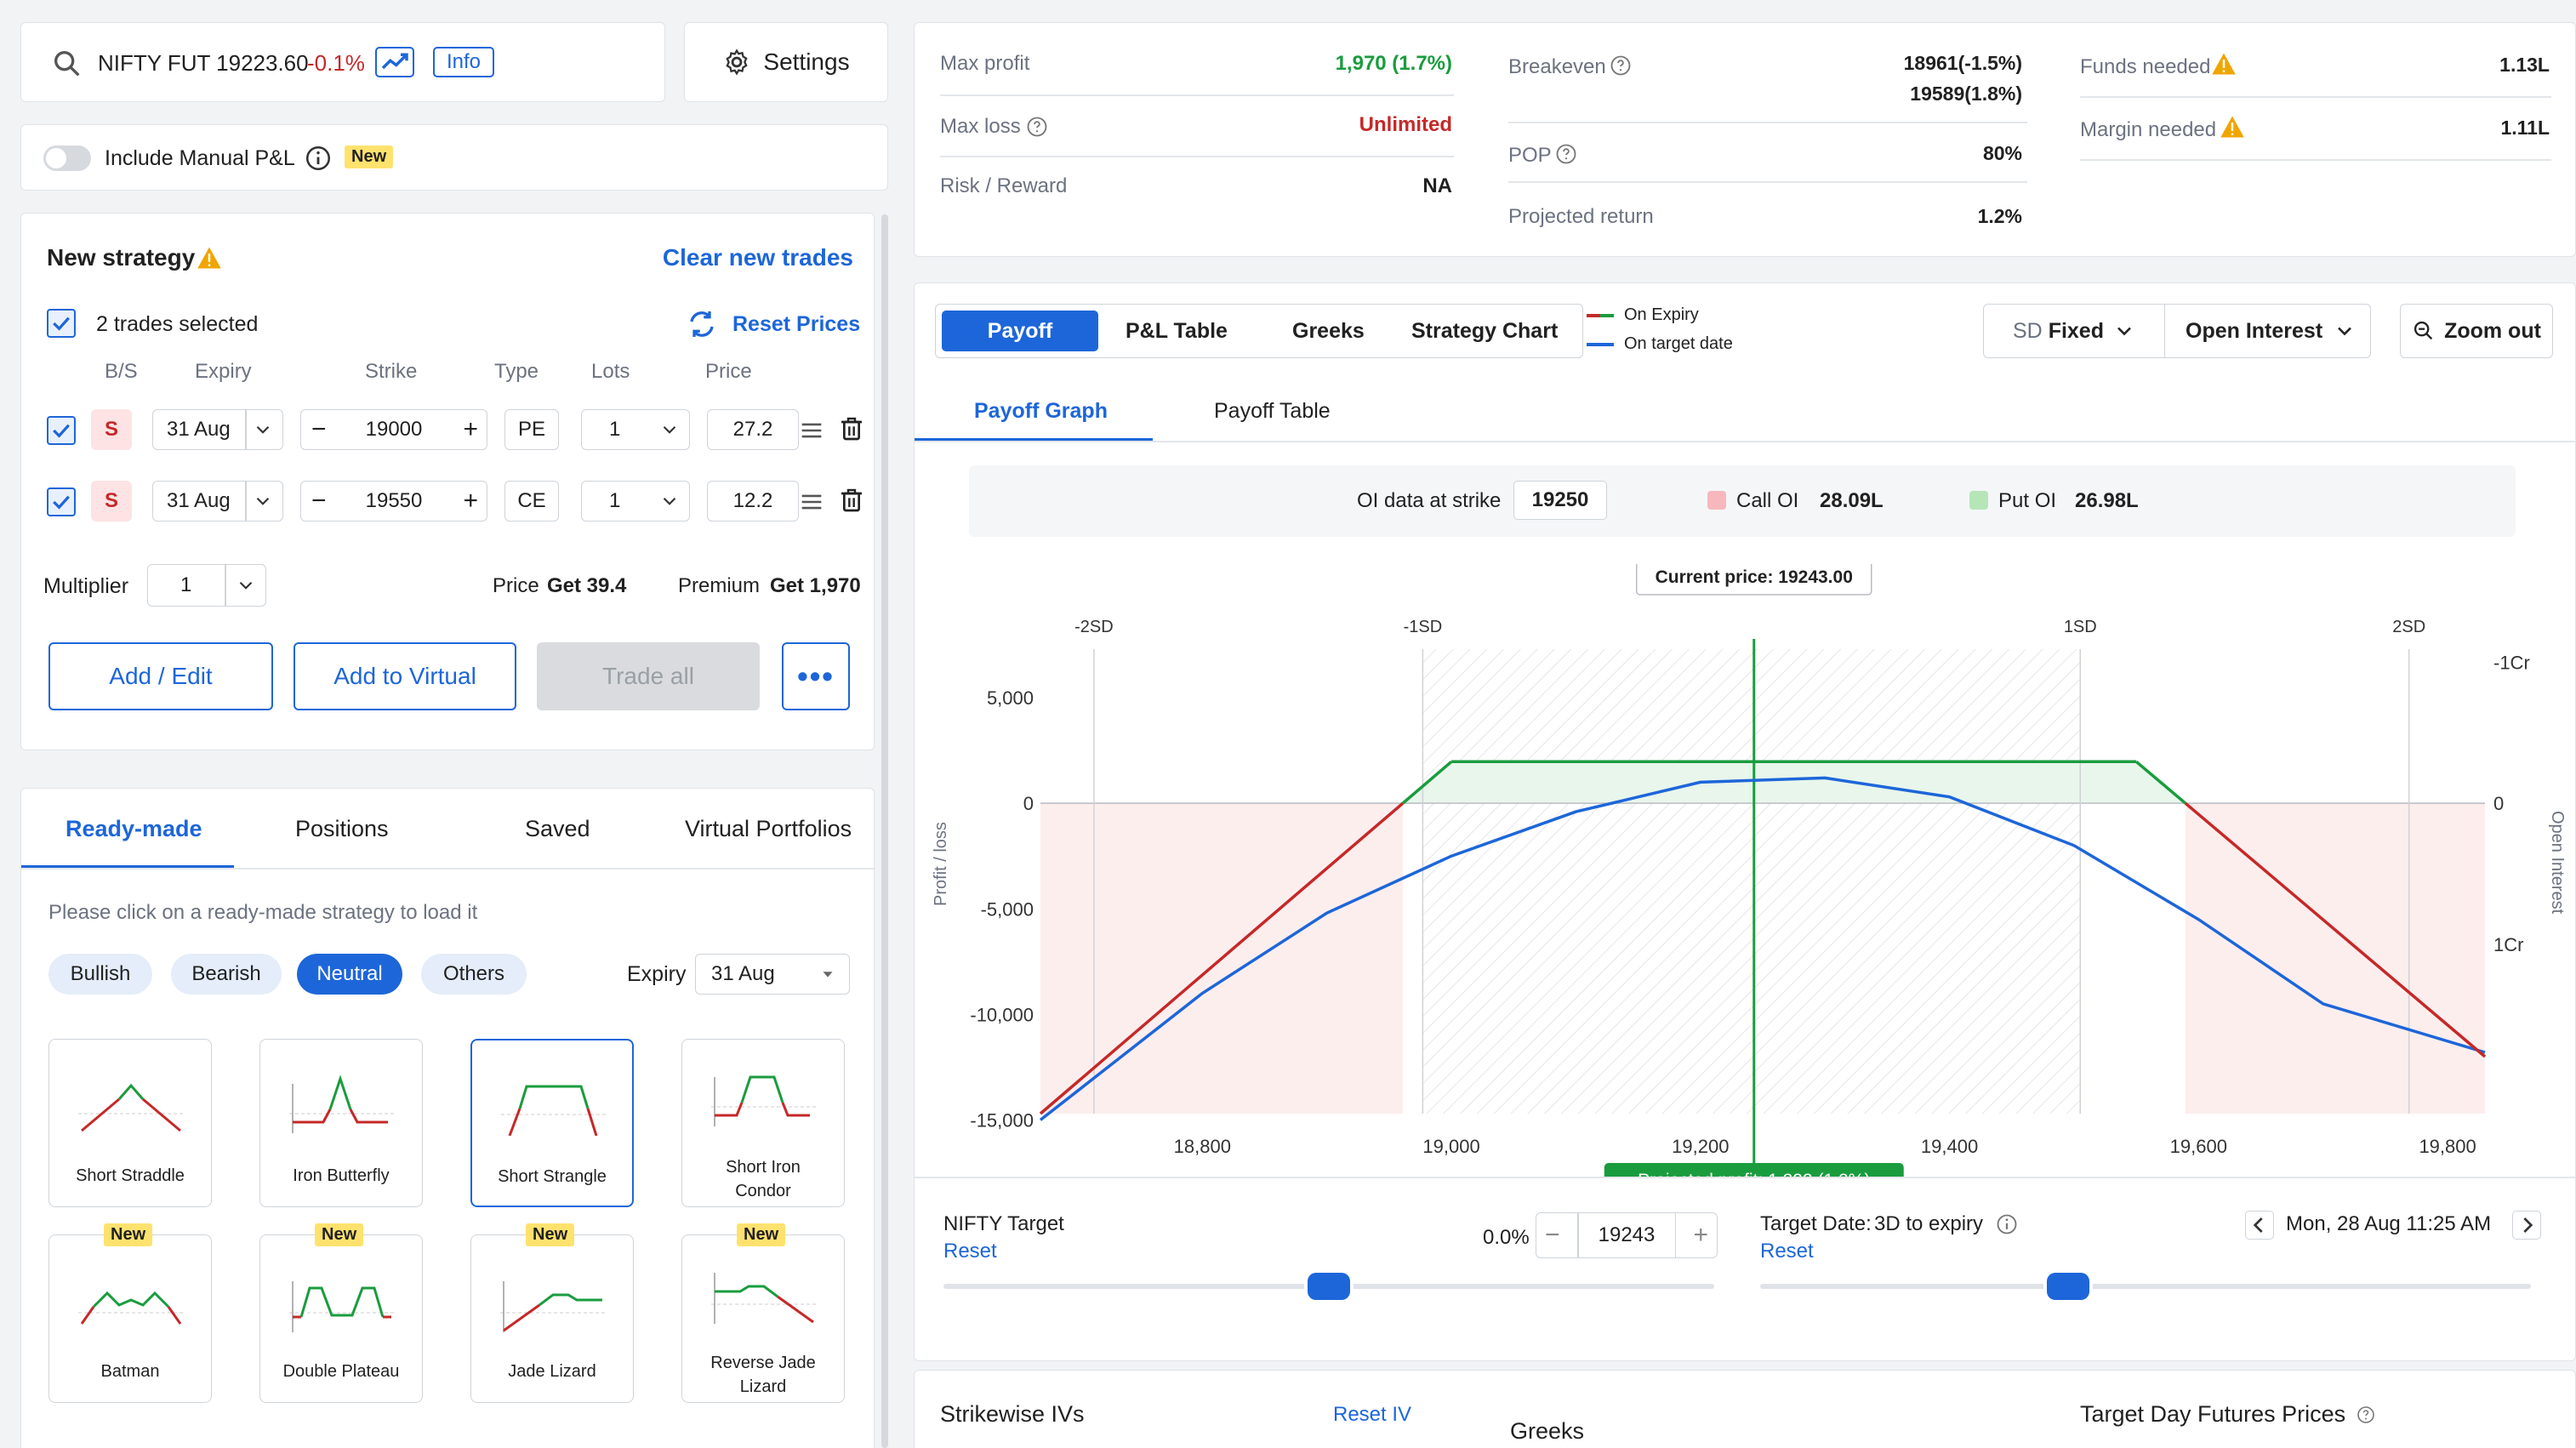  I want to click on oi-strike-value: 19250, so click(1560, 500).